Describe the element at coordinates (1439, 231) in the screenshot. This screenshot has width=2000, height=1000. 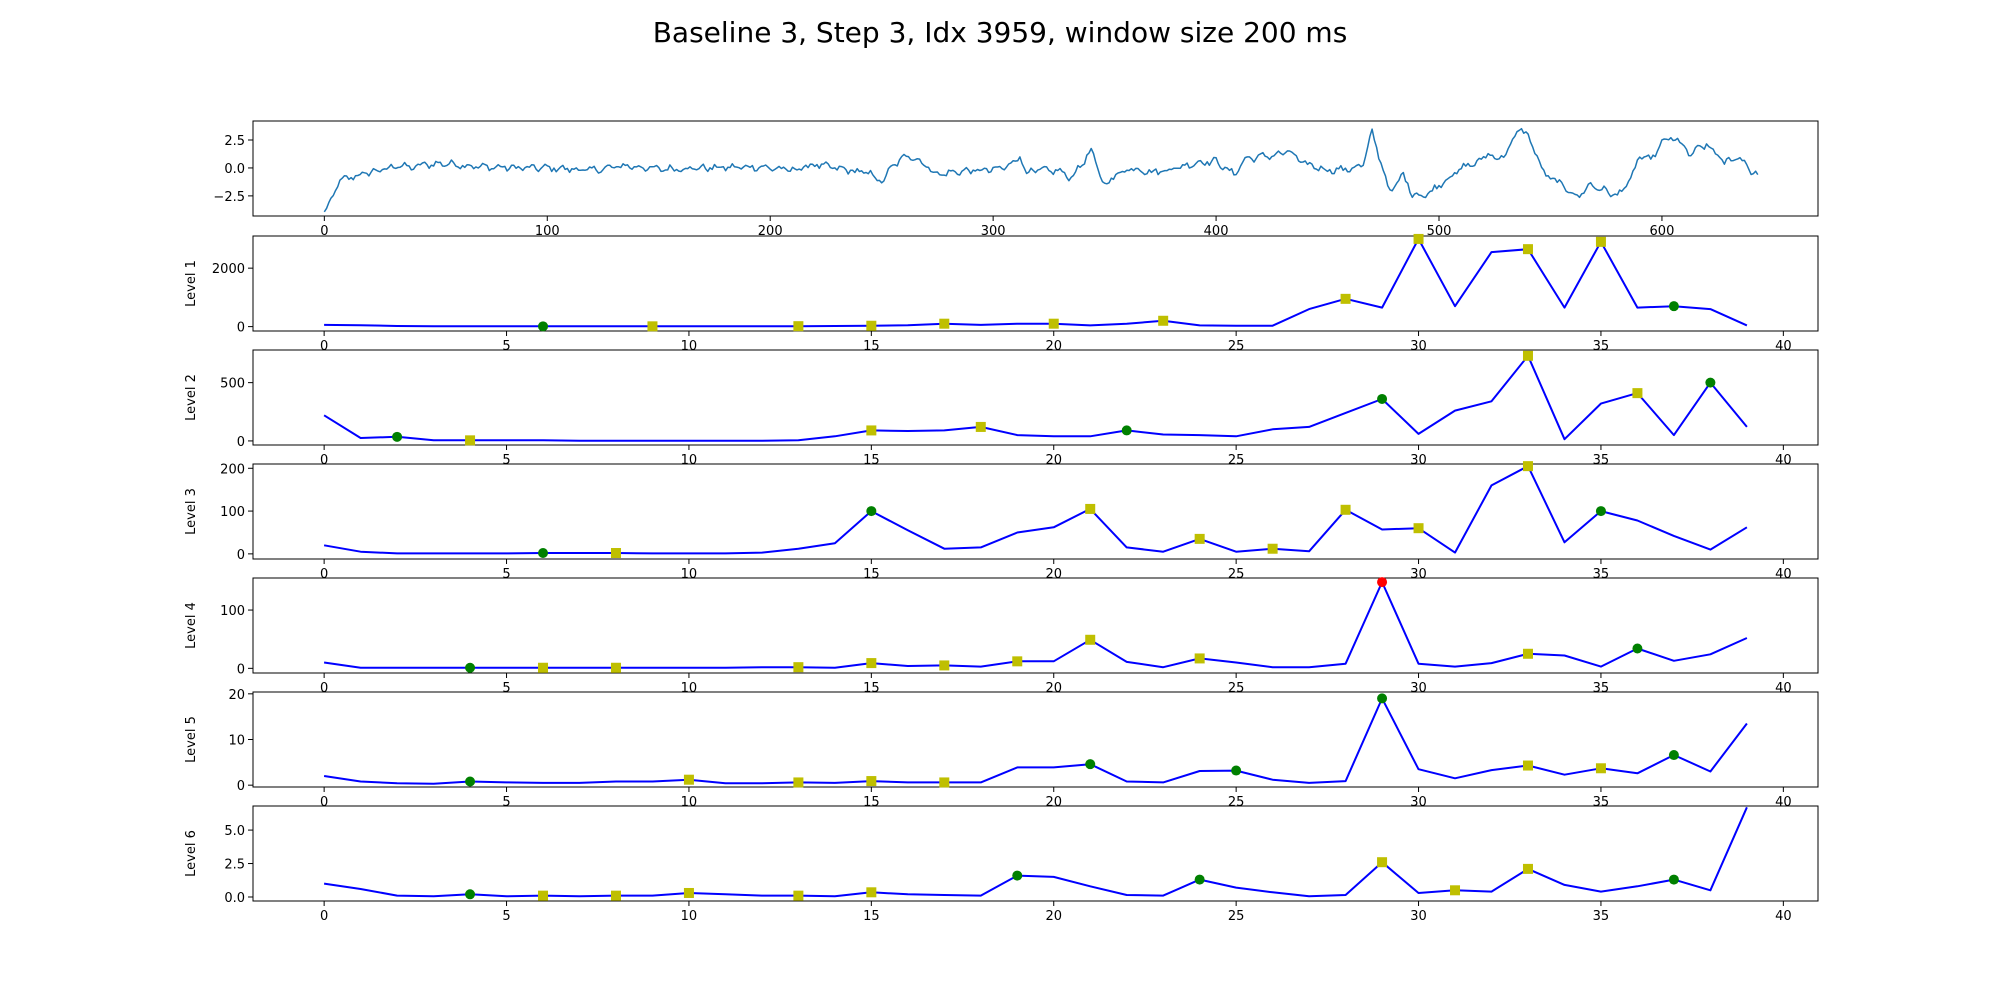
I see `x-tick-label: 500` at that location.